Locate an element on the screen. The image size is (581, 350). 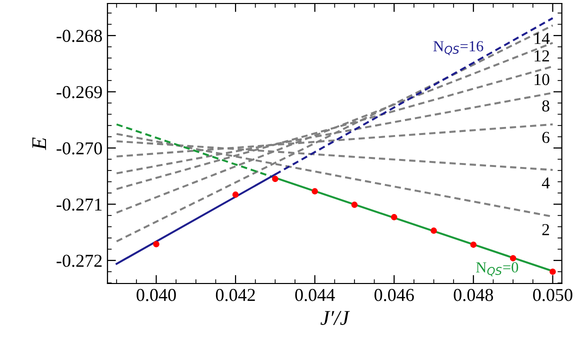
series-label: N$_{QS}$=16 is located at coordinates (458, 48).